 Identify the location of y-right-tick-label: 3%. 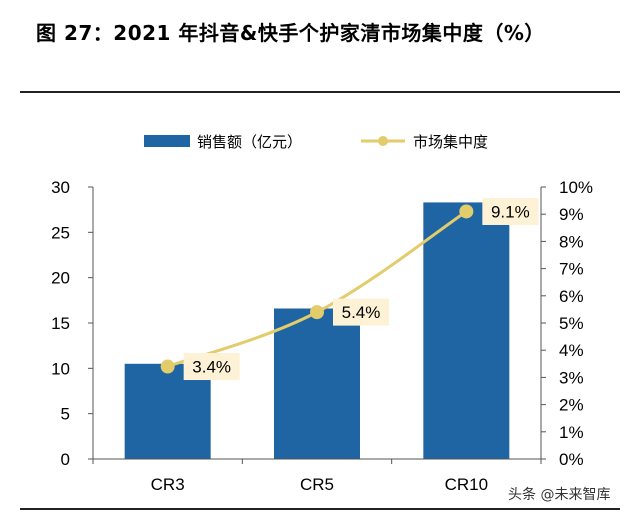
(571, 377).